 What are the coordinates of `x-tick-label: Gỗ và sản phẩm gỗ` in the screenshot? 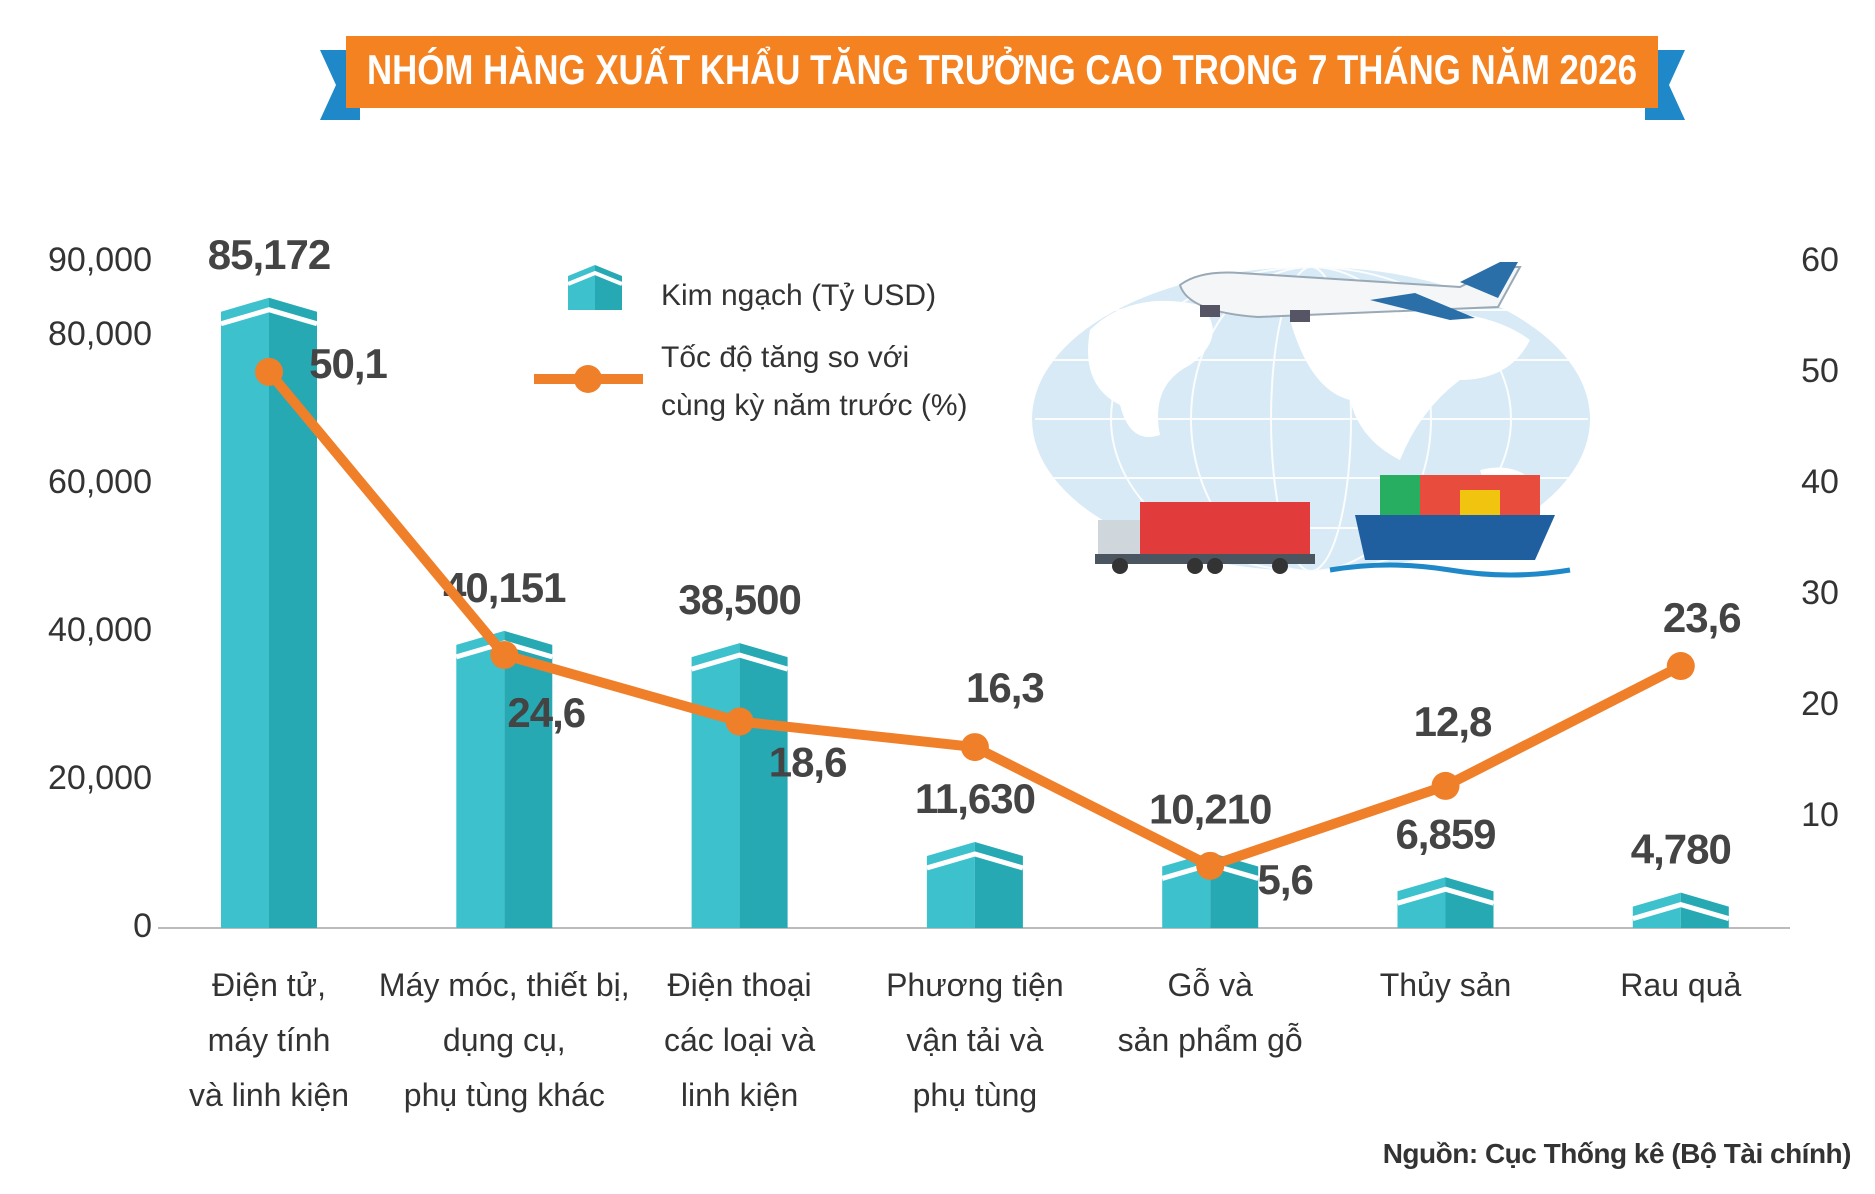 It's located at (1210, 1012).